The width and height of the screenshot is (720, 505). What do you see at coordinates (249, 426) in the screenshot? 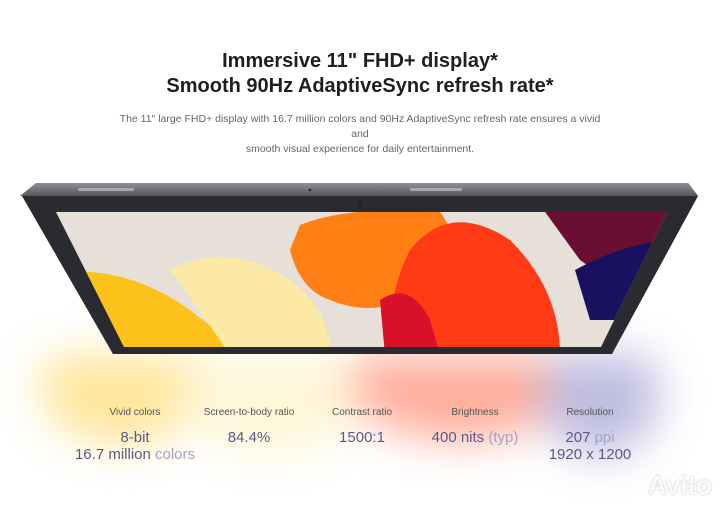
I see `spec-screen-to-body: Screen-to-body ratio 84.4%` at bounding box center [249, 426].